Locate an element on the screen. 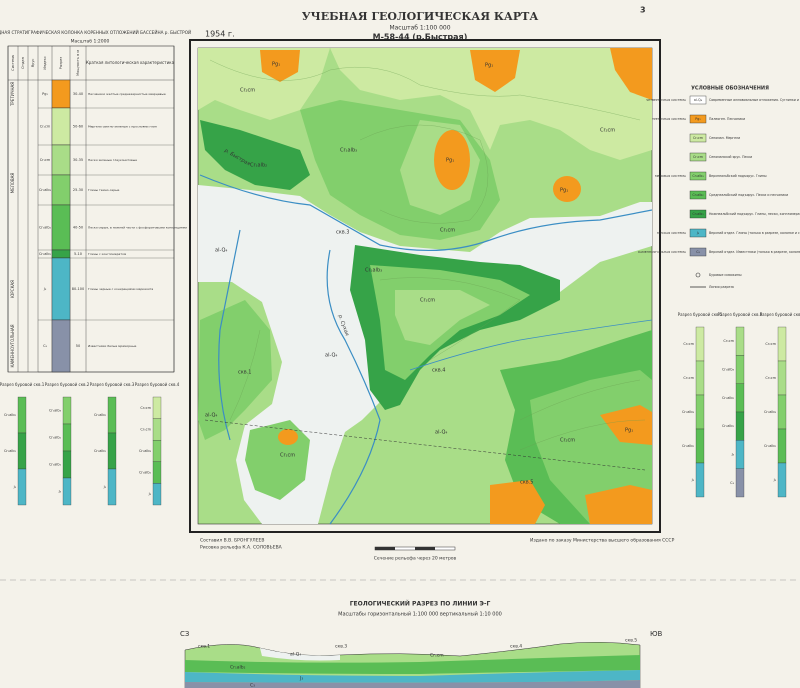 Image resolution: width=800 pixels, height=688 pixels. legend-text: Сеноман. Мергели is located at coordinates (724, 138).